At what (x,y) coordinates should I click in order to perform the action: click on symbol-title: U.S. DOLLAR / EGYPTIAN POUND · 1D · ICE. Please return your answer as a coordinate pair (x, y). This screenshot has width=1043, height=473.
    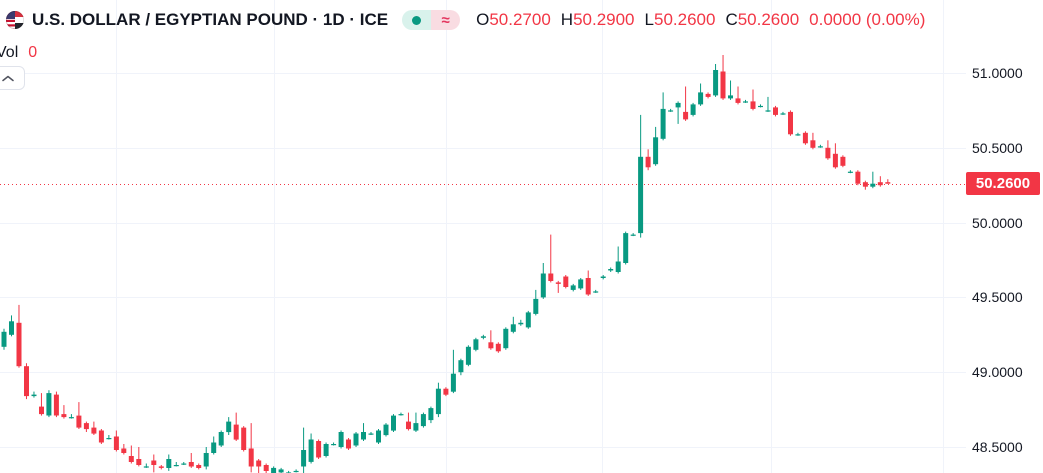
    Looking at the image, I should click on (210, 19).